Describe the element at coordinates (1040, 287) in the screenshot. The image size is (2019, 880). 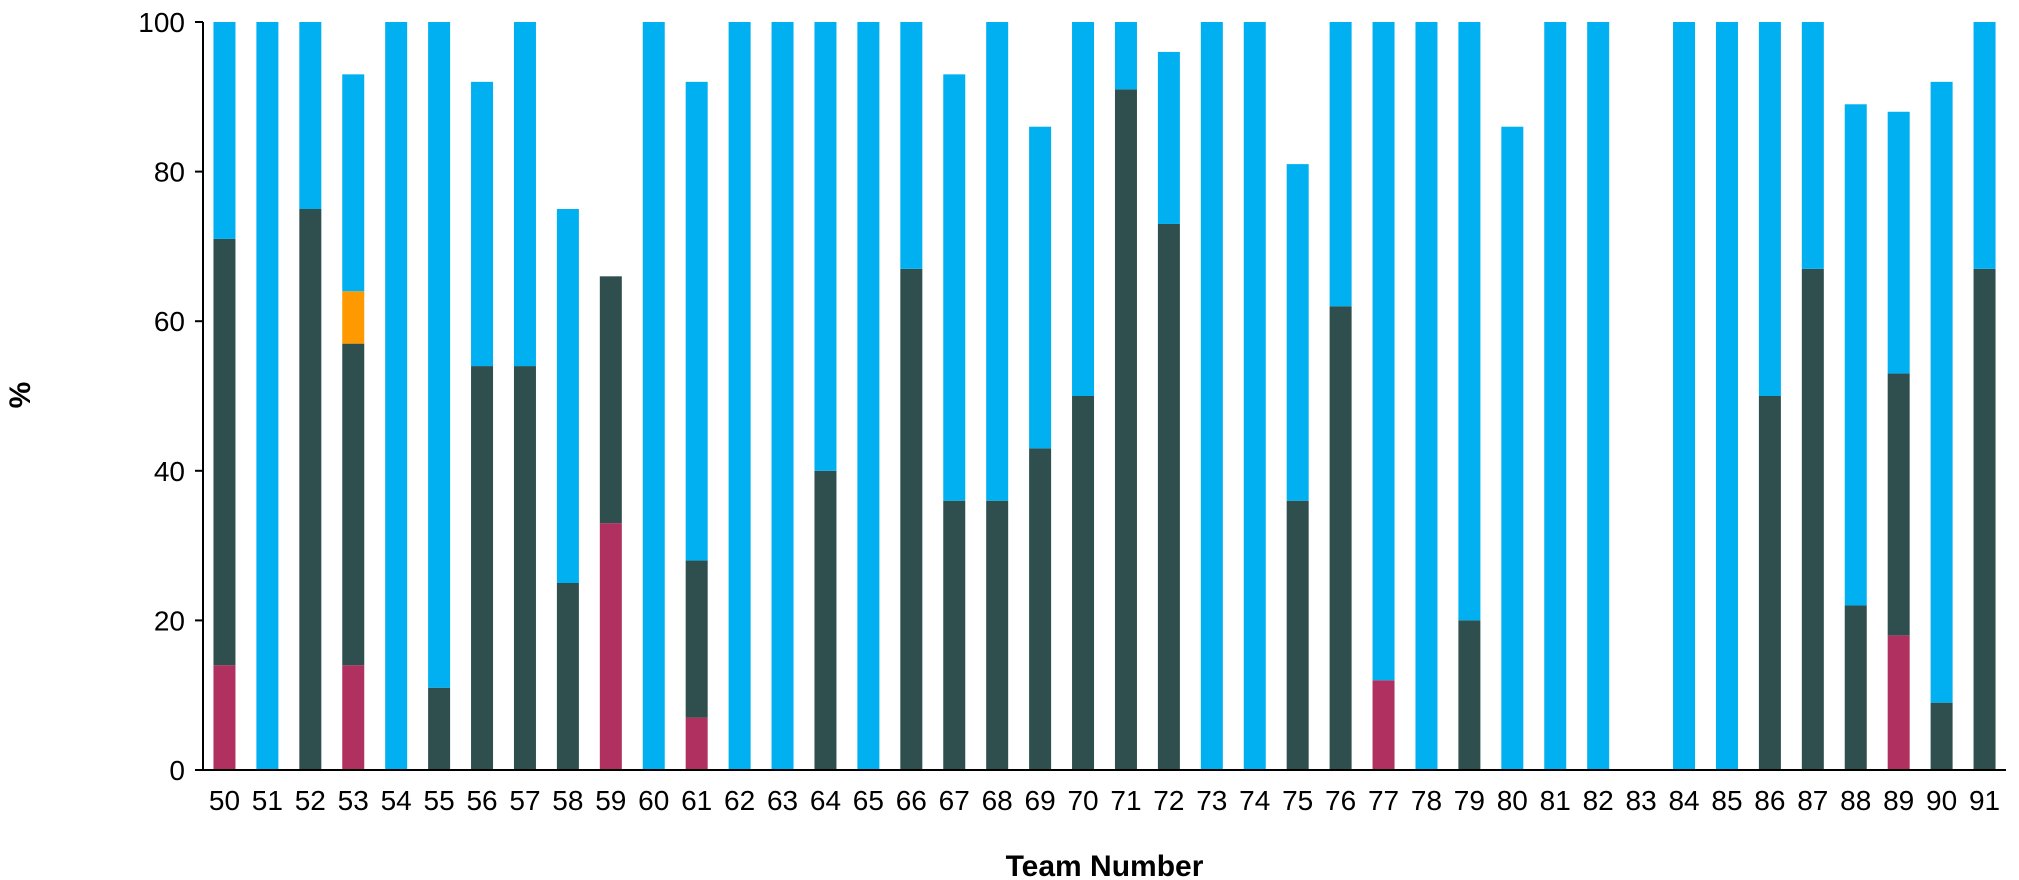
I see `bar-segment-69-s3` at that location.